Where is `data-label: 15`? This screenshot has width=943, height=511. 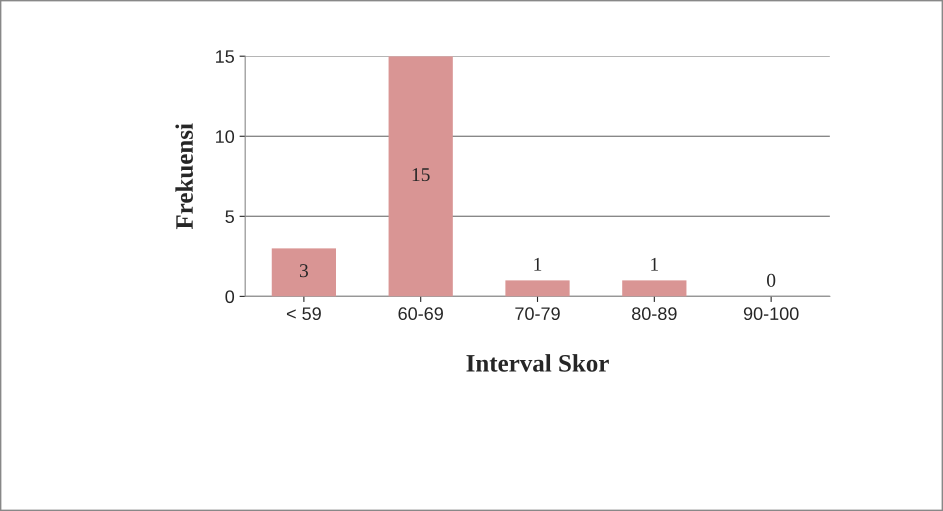 data-label: 15 is located at coordinates (421, 175).